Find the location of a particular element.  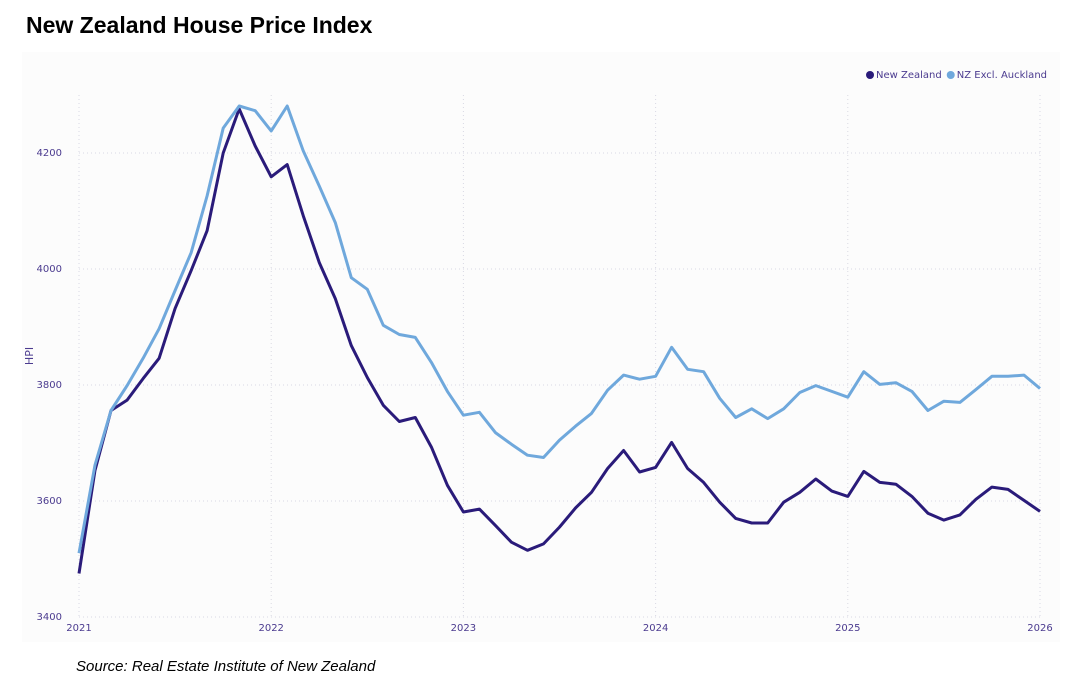

y-tick-label: 4000 is located at coordinates (49, 269).